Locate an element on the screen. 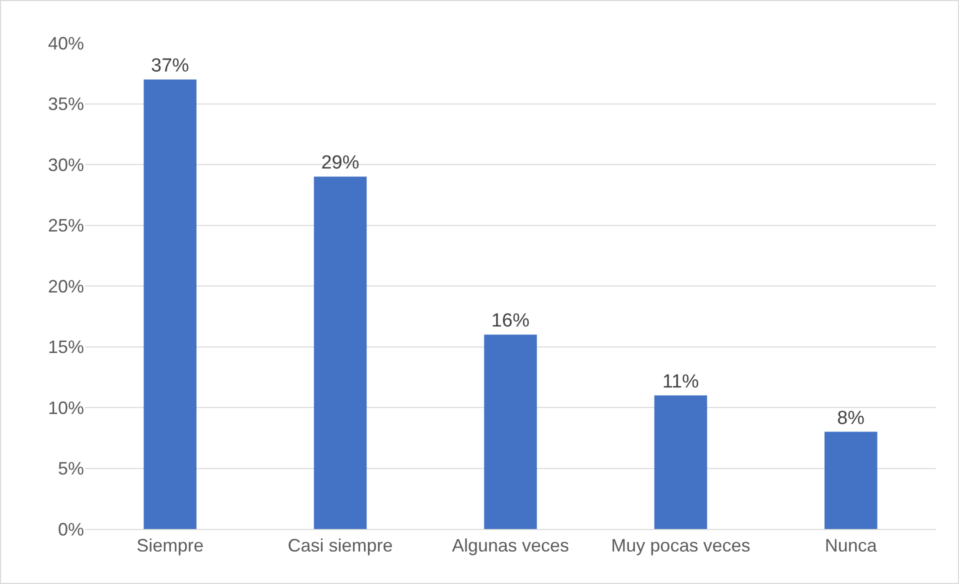 This screenshot has height=584, width=959. data-label: 29% is located at coordinates (340, 163).